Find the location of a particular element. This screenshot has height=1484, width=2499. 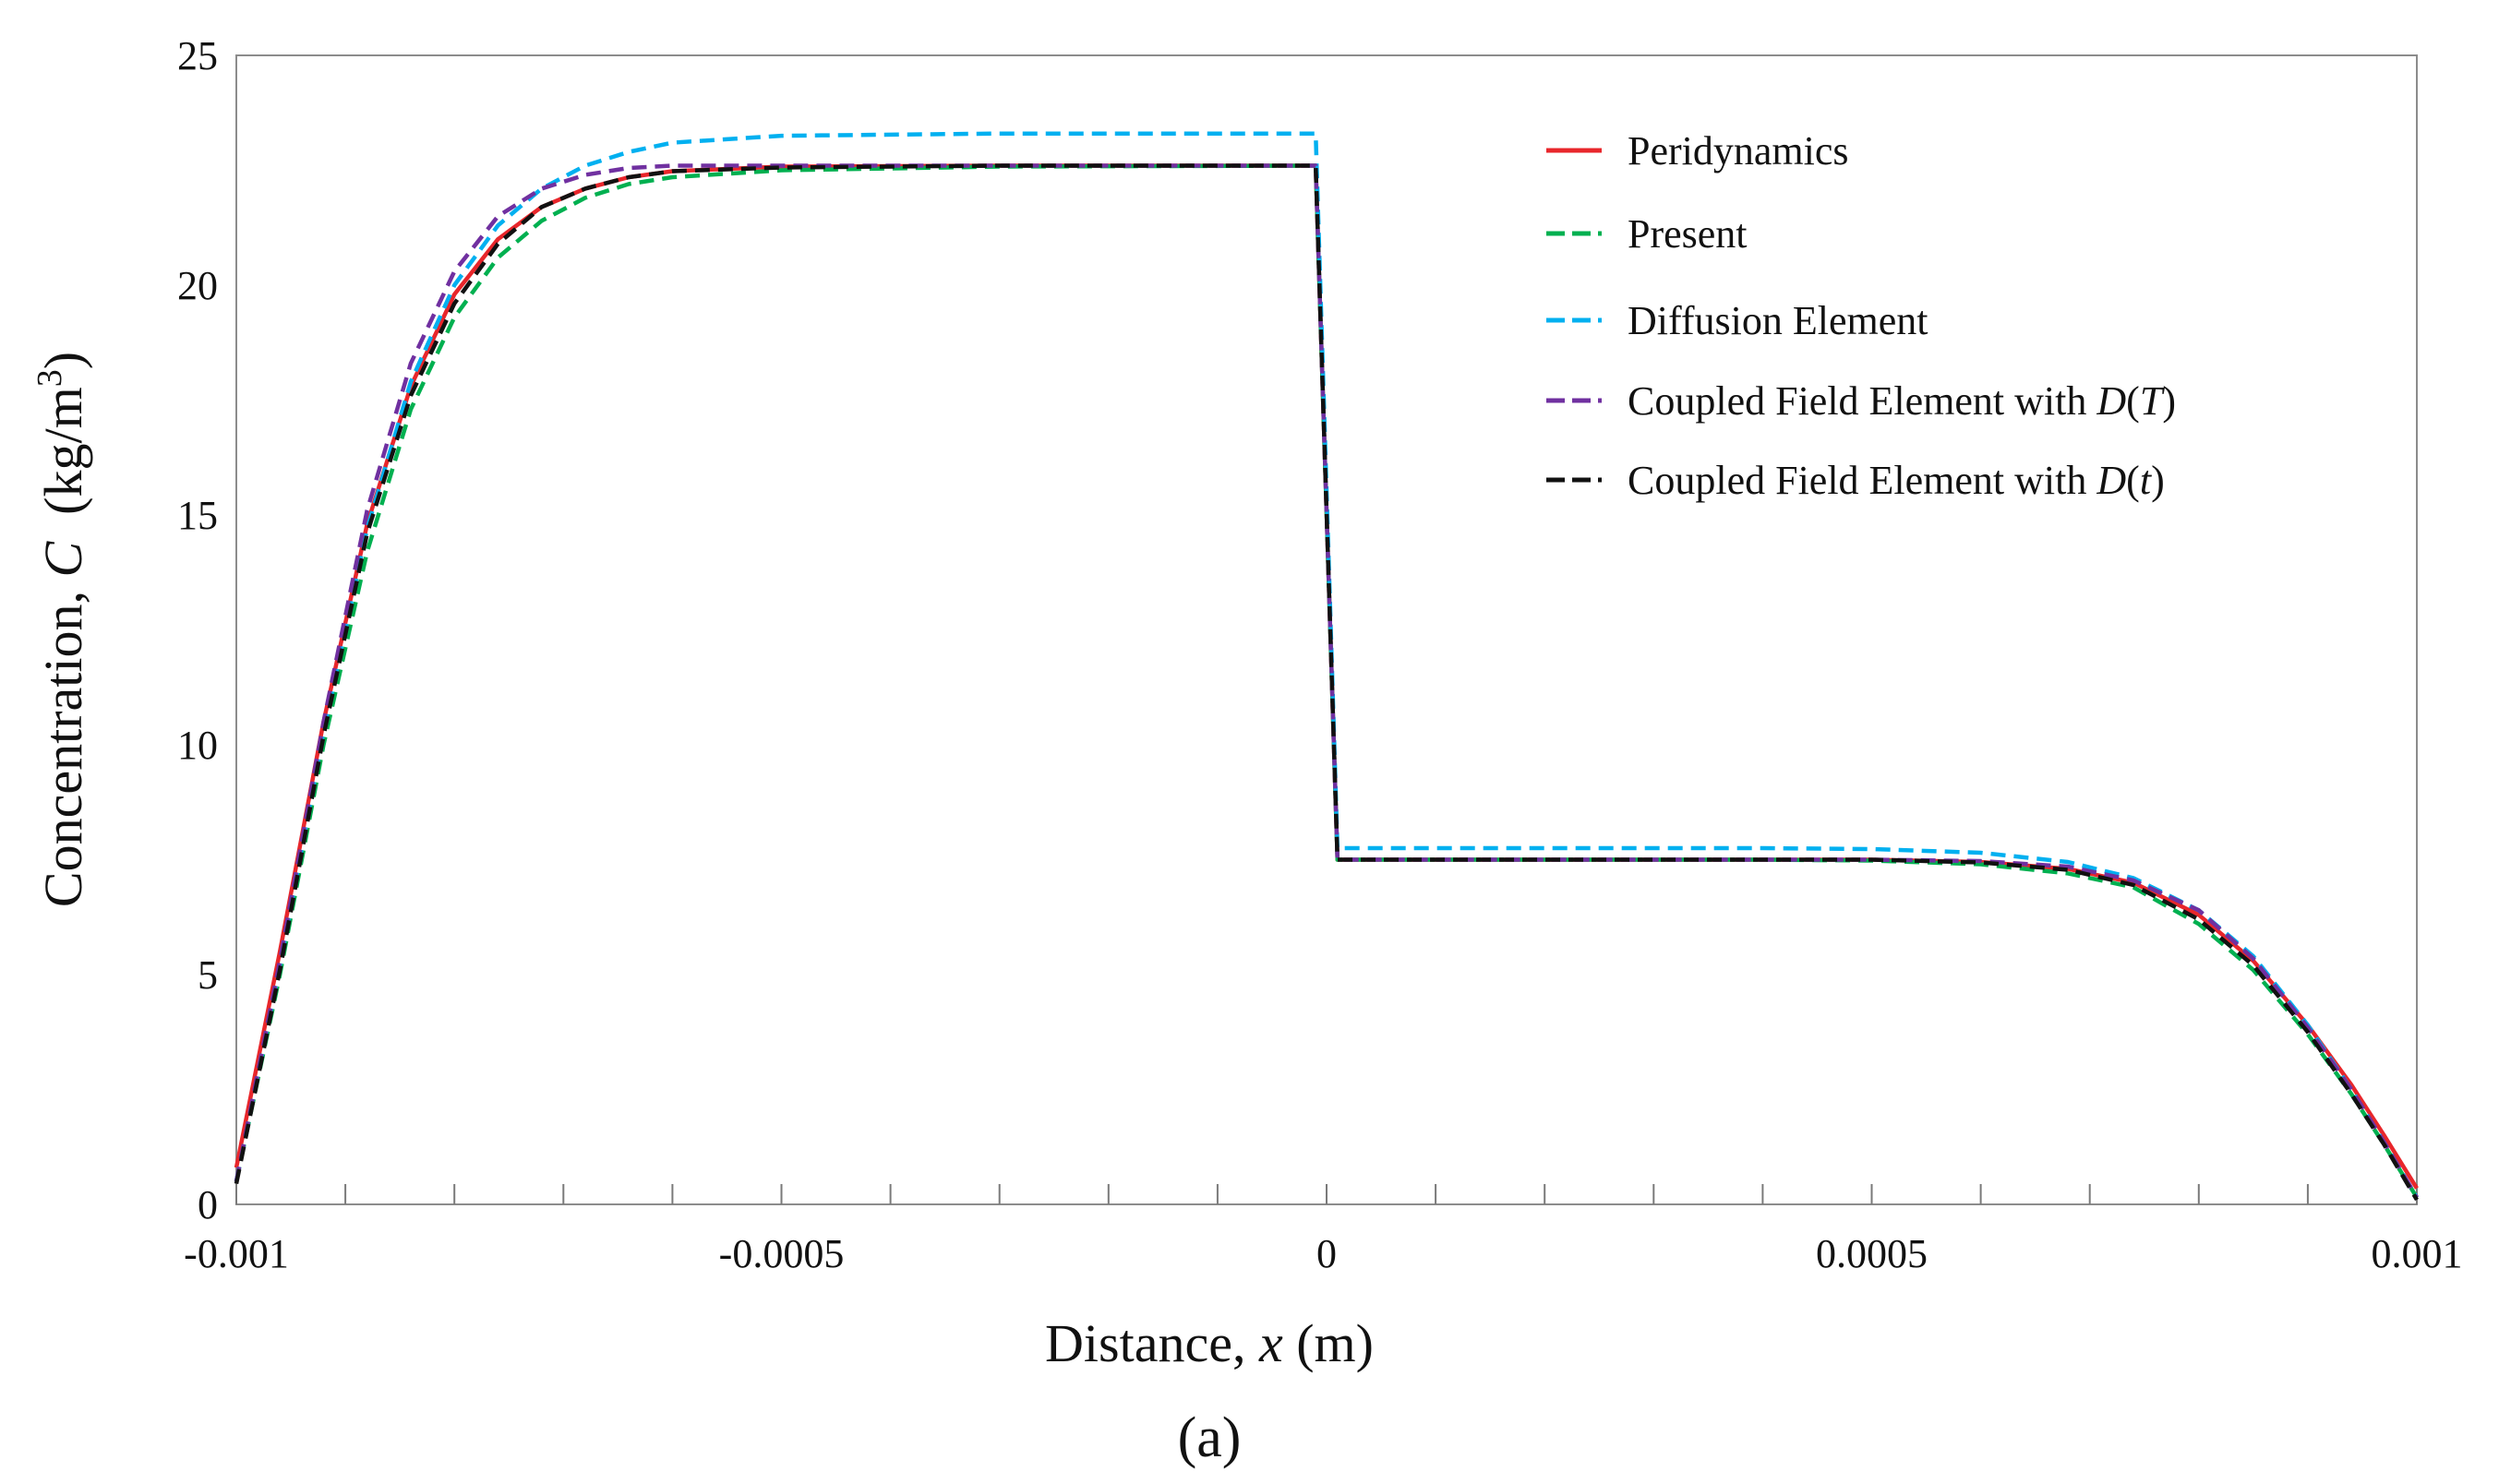

legend-label-5: Coupled Field Element with D(t) is located at coordinates (1896, 480).